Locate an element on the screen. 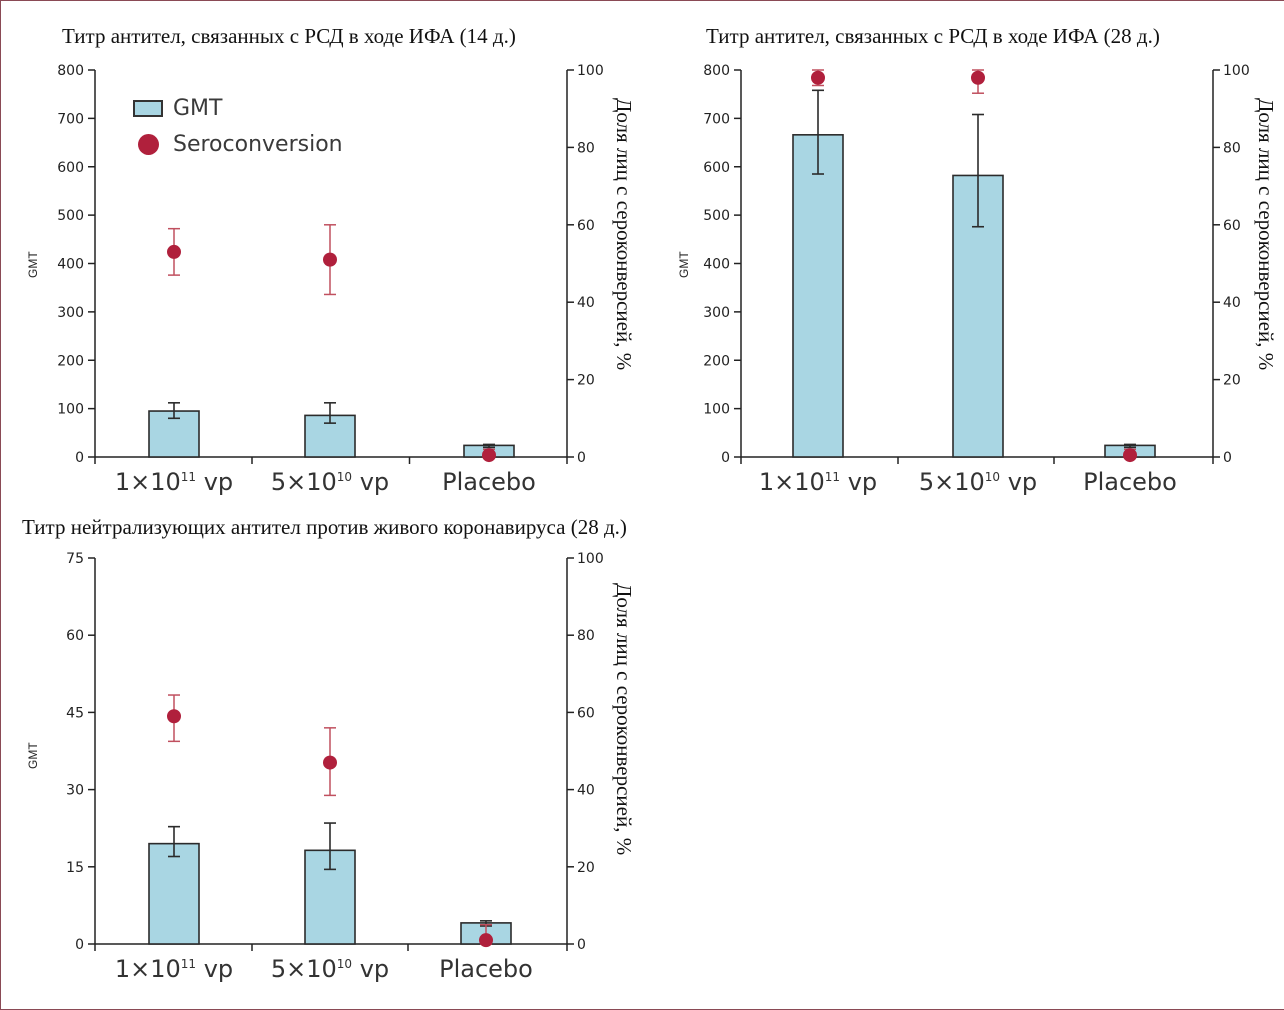 Image resolution: width=1284 pixels, height=1010 pixels. legend-item-seroconversion: Seroconversion is located at coordinates (238, 144).